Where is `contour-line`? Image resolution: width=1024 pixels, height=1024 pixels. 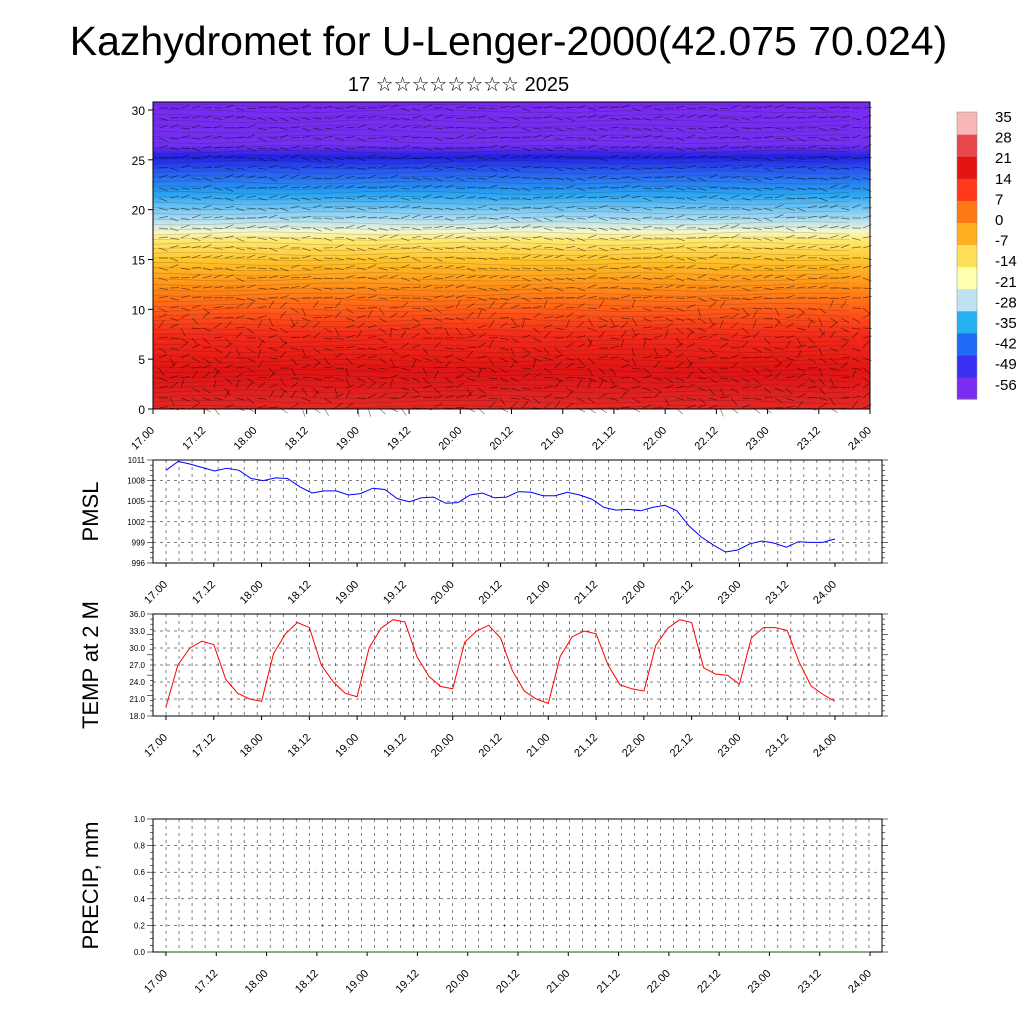 contour-line is located at coordinates (501, 243).